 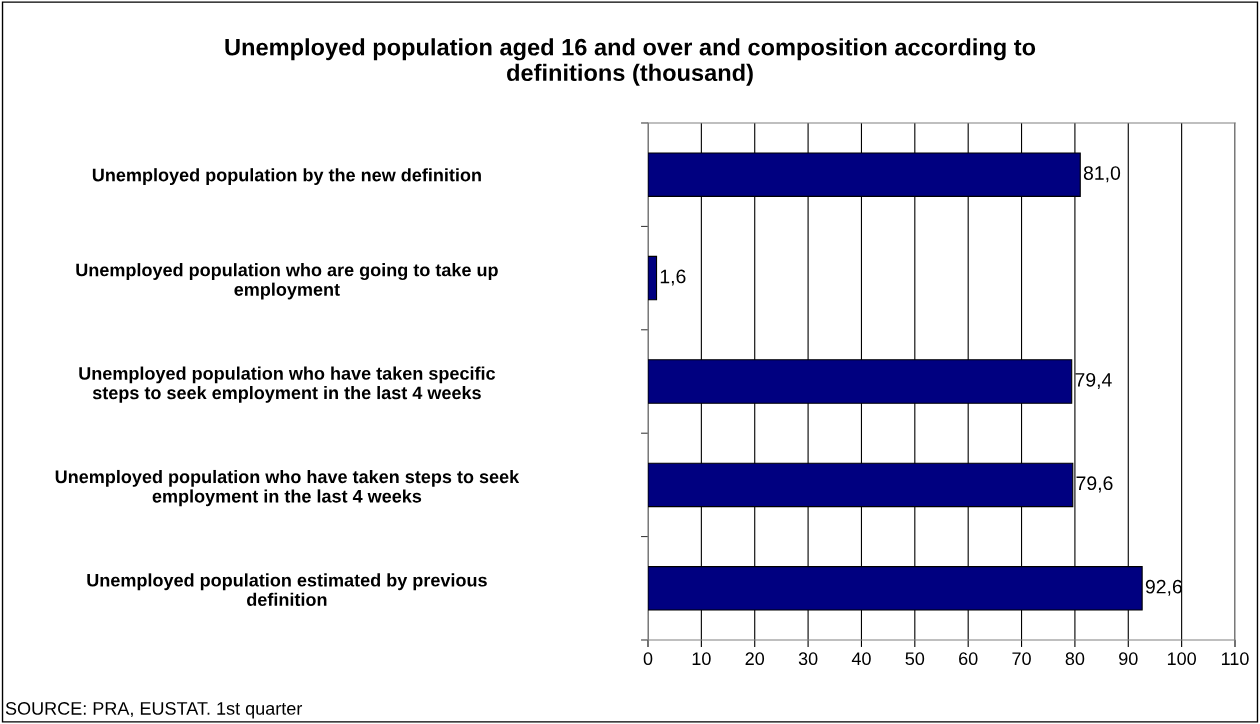 What do you see at coordinates (673, 277) in the screenshot?
I see `data-label: 1,6` at bounding box center [673, 277].